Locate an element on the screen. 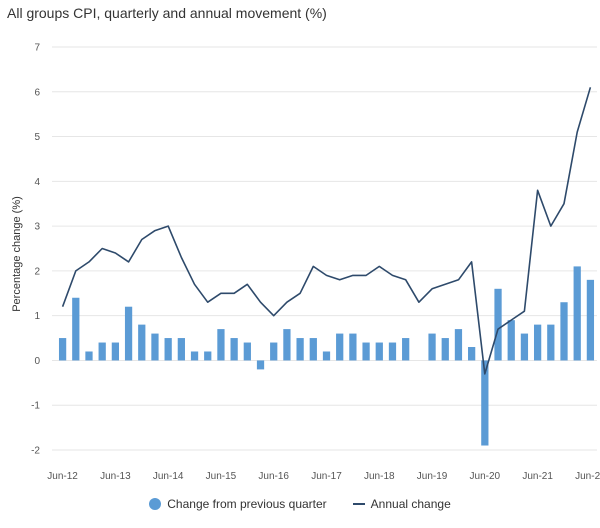 This screenshot has width=600, height=528. y-tick-label: 5 is located at coordinates (37, 137).